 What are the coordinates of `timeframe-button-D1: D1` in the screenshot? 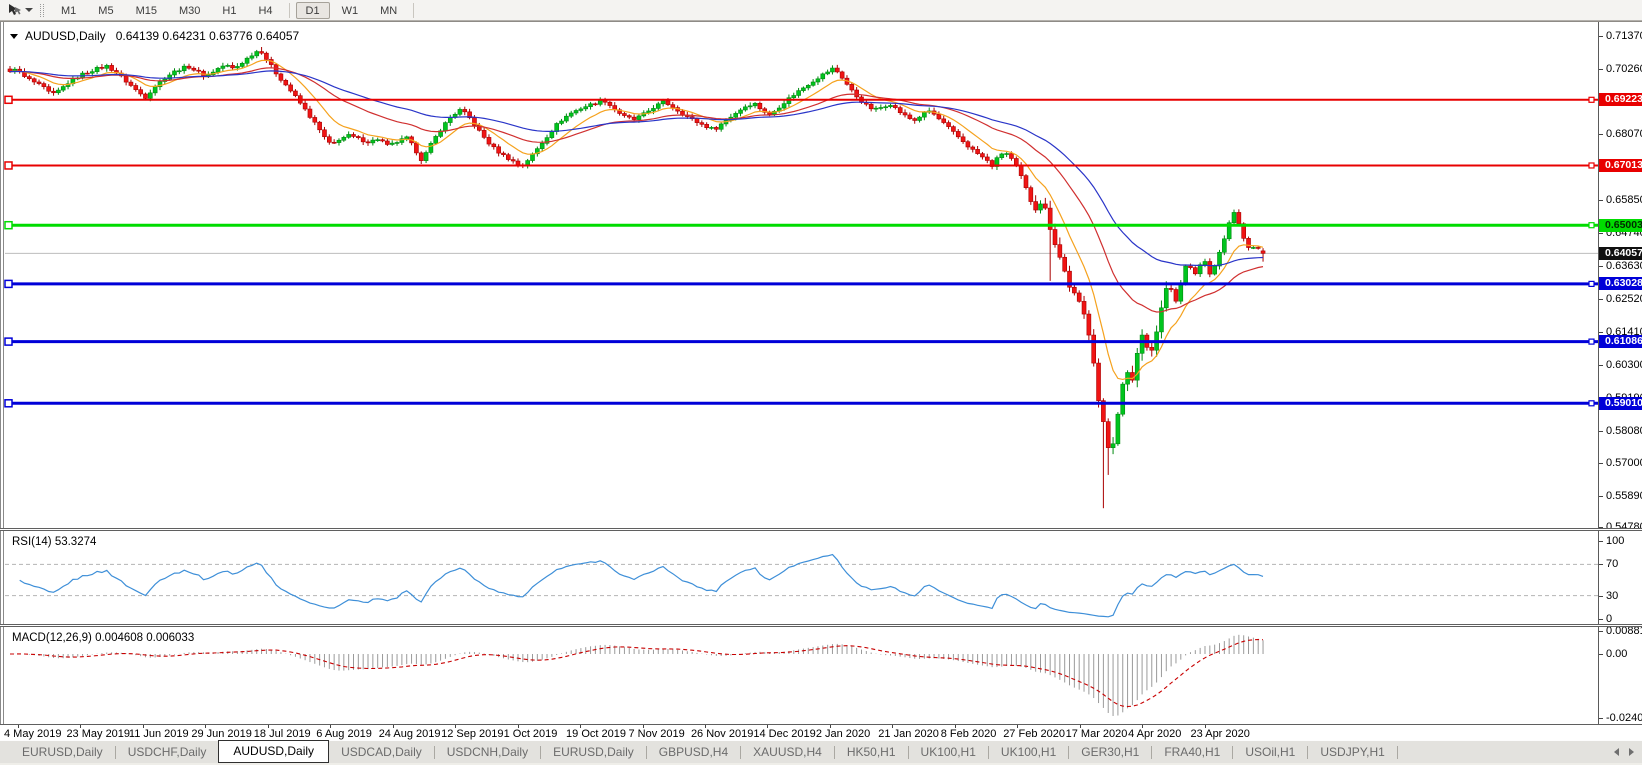 It's located at (312, 10).